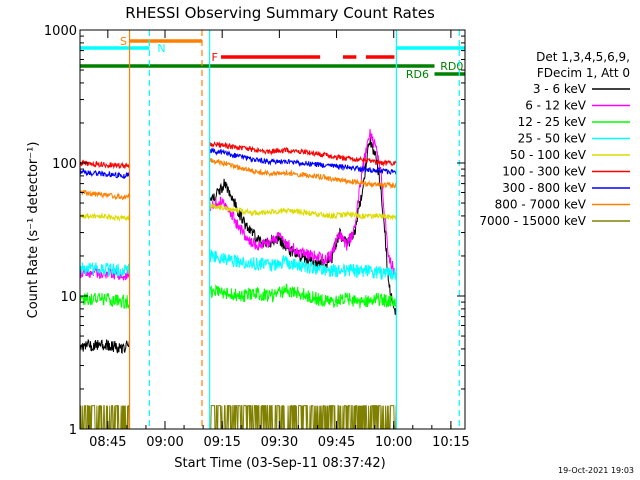 This screenshot has width=640, height=480. Describe the element at coordinates (107, 442) in the screenshot. I see `x-tick-label-0: 08:45` at that location.